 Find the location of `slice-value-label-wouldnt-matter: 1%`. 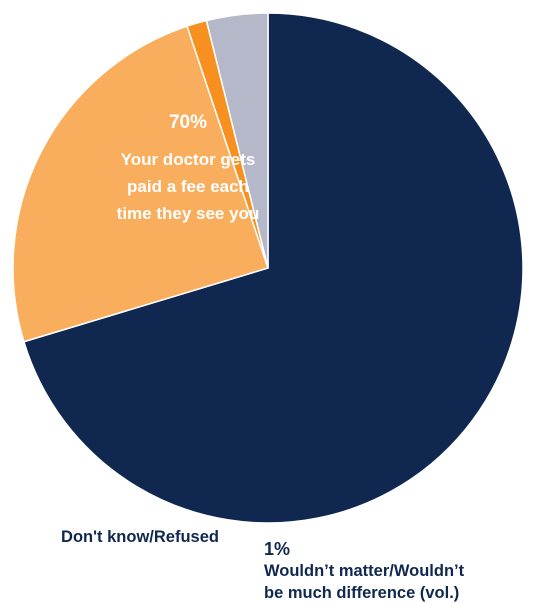

slice-value-label-wouldnt-matter: 1% is located at coordinates (277, 549).